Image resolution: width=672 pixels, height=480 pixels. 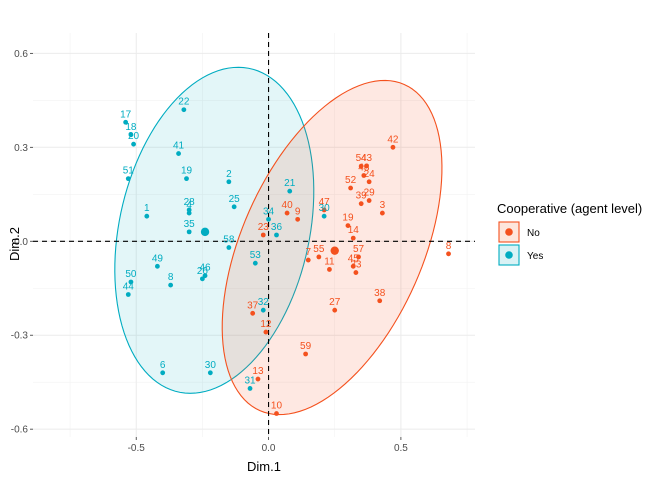 I want to click on point-label-yes: 26, so click(x=203, y=271).